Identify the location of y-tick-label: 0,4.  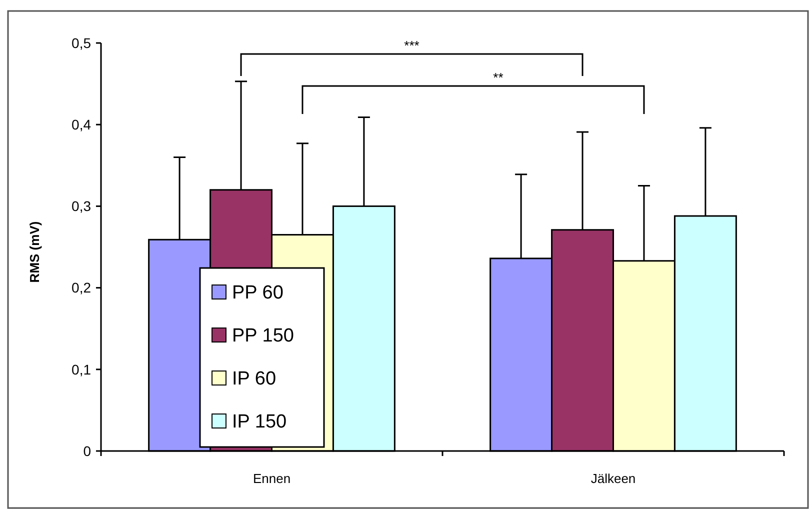
(82, 124).